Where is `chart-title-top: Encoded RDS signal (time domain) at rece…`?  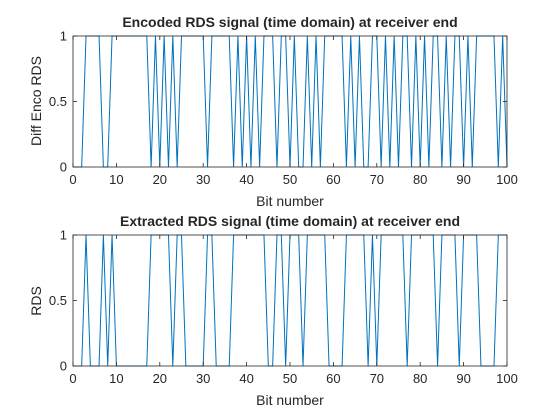
chart-title-top: Encoded RDS signal (time domain) at rece… is located at coordinates (289, 22).